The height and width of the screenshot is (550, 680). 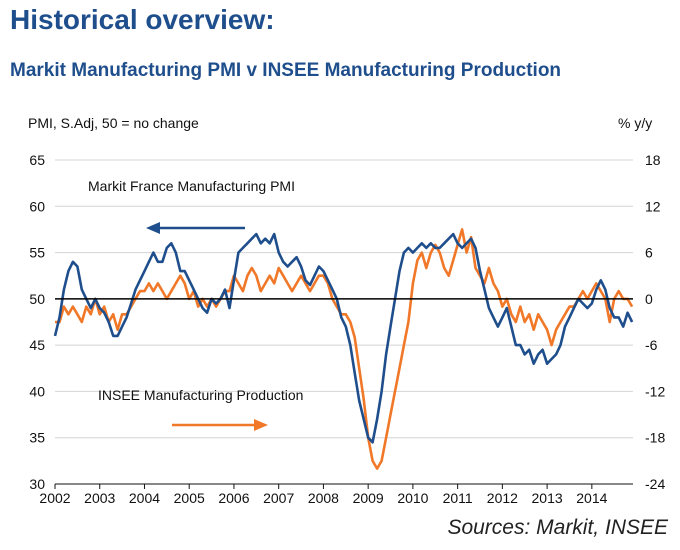 What do you see at coordinates (142, 19) in the screenshot?
I see `page-title: Historical overview:` at bounding box center [142, 19].